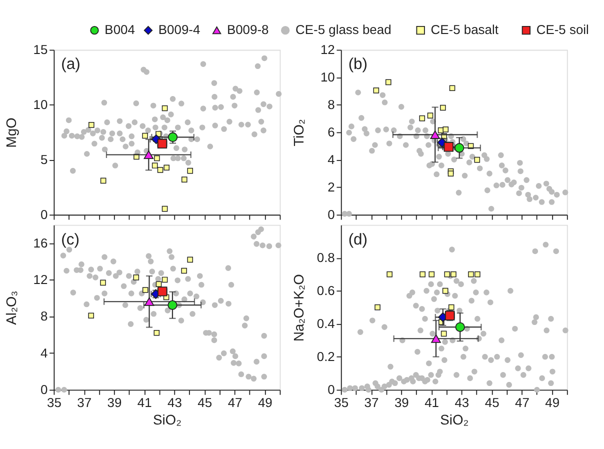 This screenshot has width=604, height=449. Describe the element at coordinates (119, 30) in the screenshot. I see `legend-label: B004` at that location.